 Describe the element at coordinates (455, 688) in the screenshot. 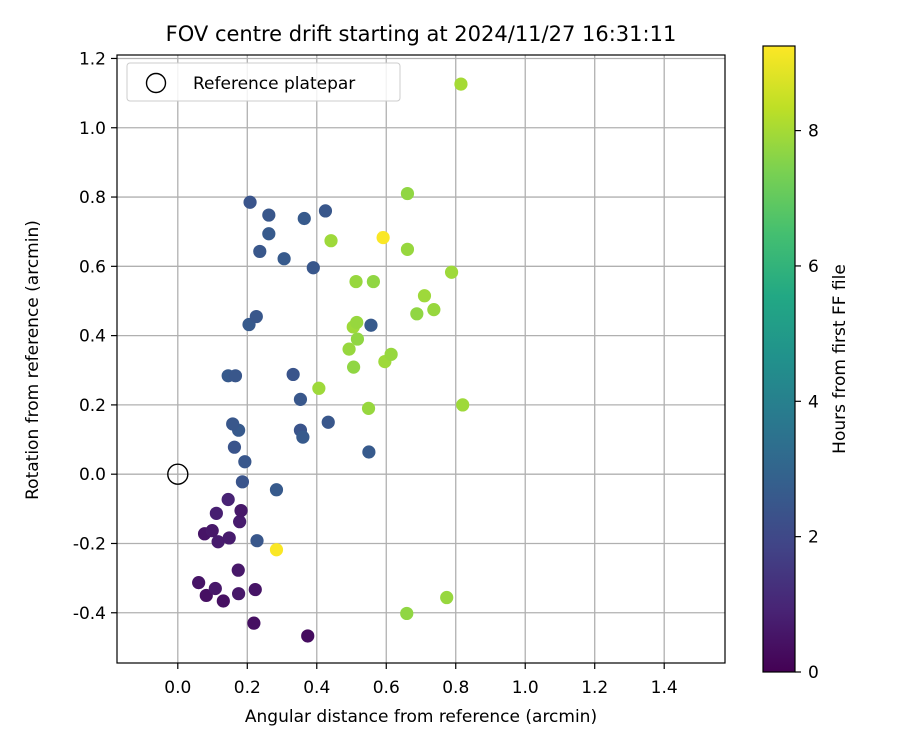

I see `x-tick-label: 0.8` at that location.